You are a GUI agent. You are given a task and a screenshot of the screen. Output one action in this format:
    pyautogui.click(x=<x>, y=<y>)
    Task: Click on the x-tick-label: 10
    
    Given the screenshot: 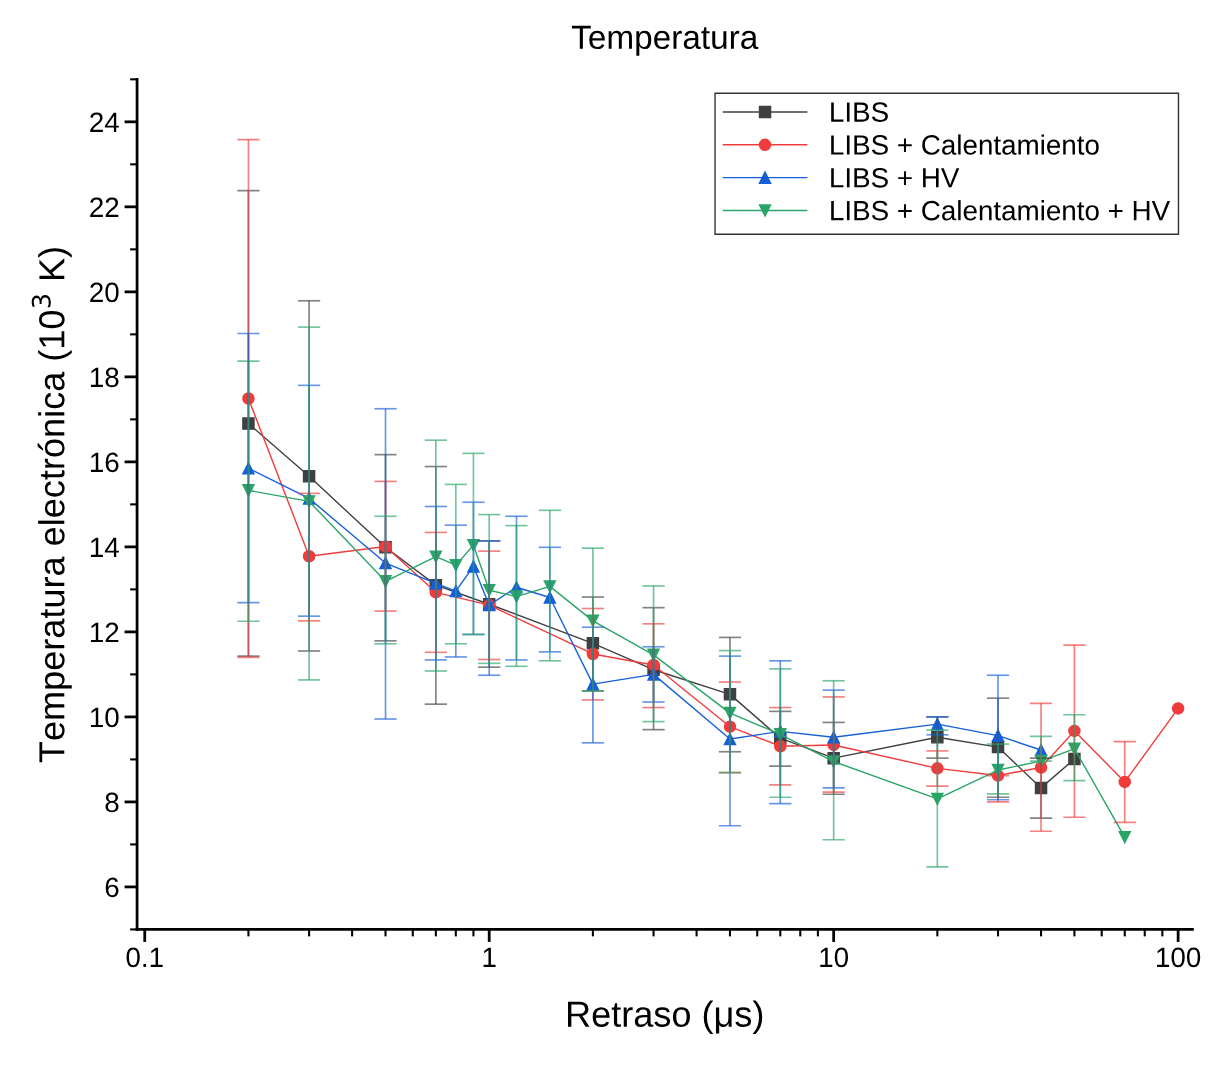 What is the action you would take?
    pyautogui.click(x=834, y=957)
    